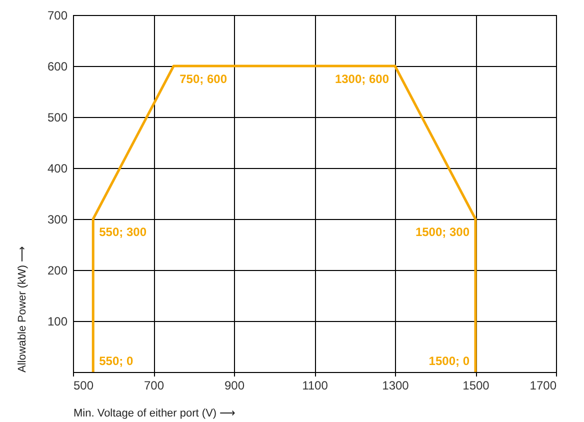 The width and height of the screenshot is (584, 422). I want to click on annotation: 1500; 0, so click(449, 361).